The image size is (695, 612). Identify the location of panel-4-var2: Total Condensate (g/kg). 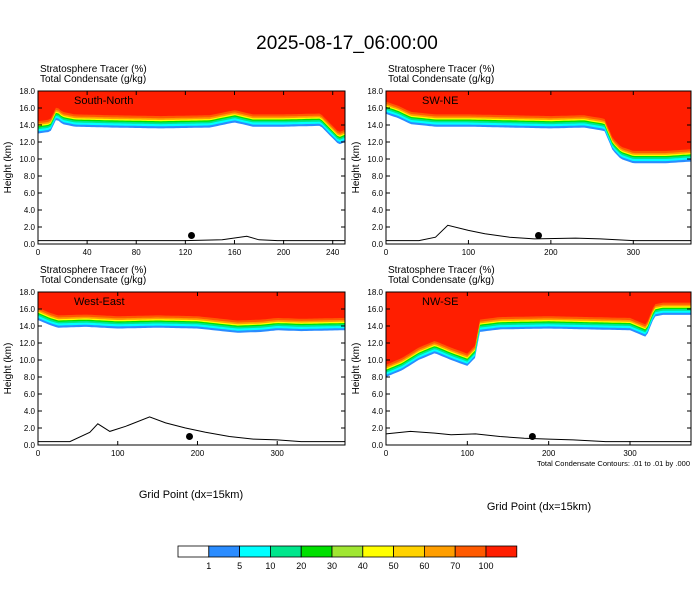
(441, 280).